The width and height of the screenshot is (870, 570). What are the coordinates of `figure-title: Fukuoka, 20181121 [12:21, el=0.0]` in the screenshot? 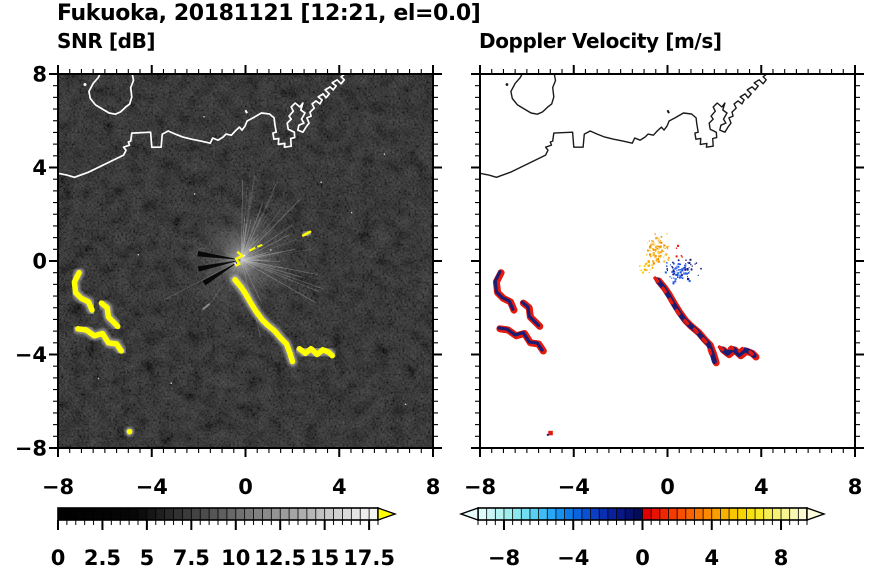 It's located at (269, 13).